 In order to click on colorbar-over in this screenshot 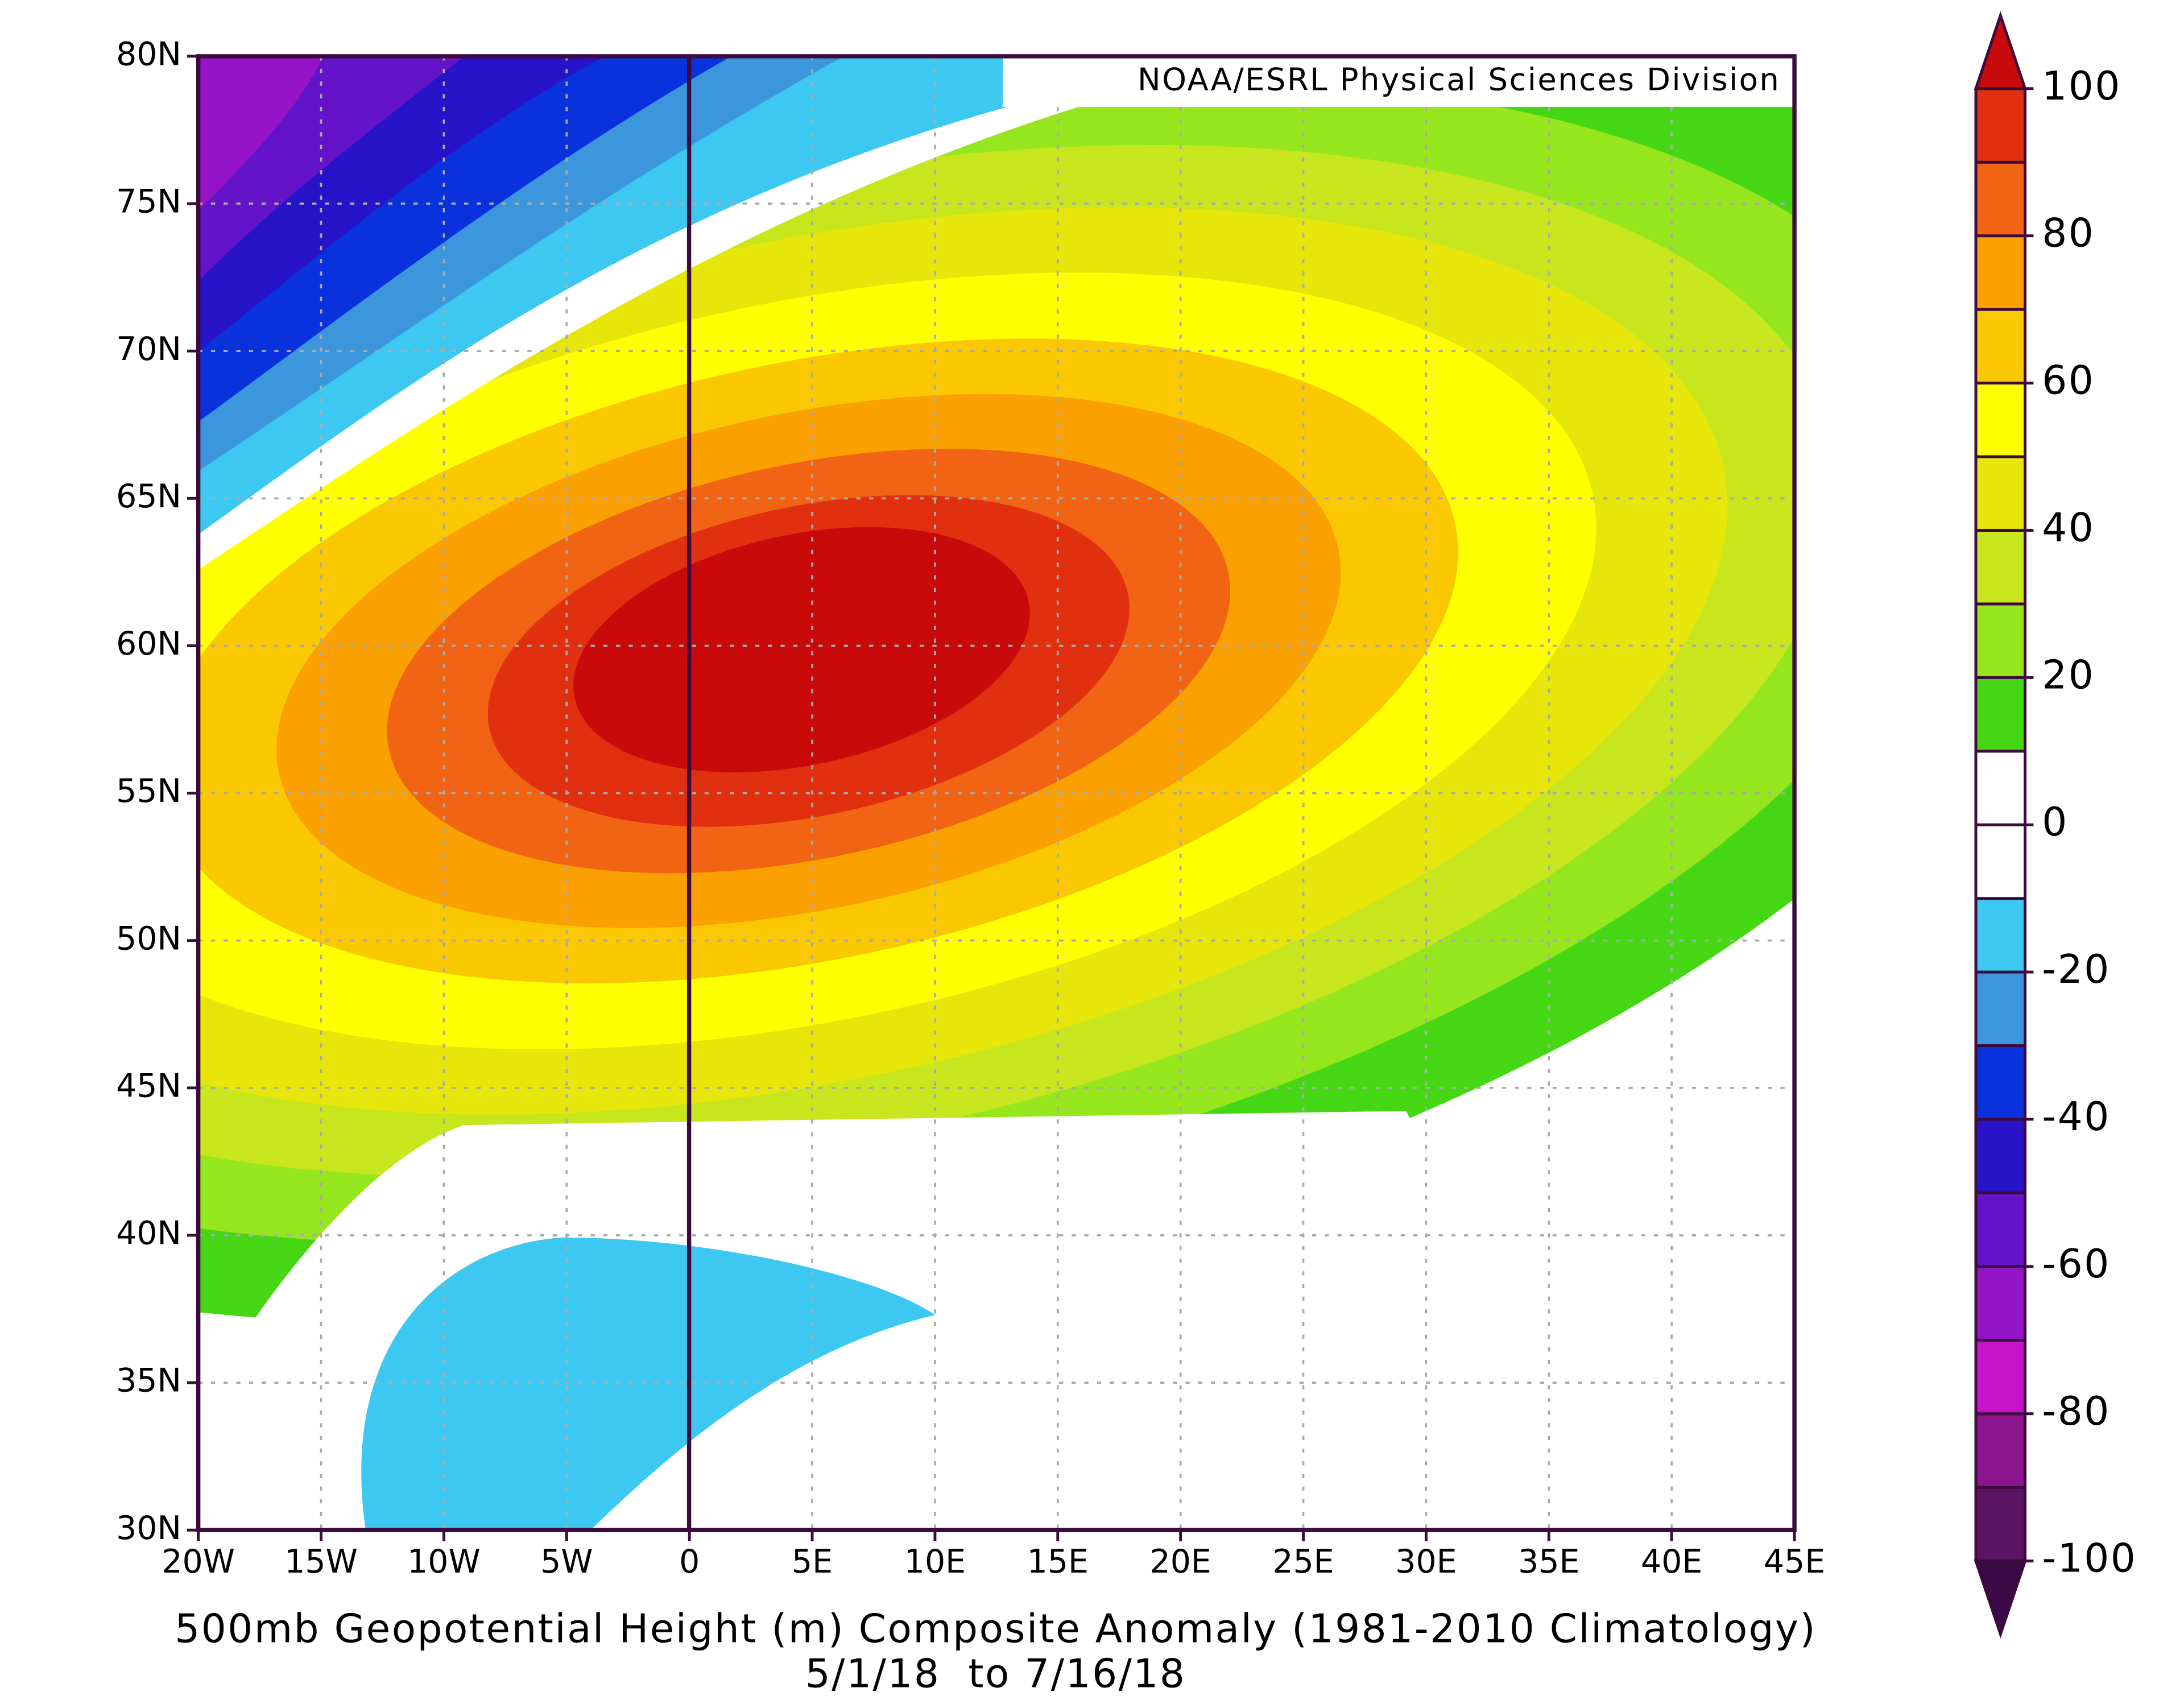, I will do `click(2001, 50)`.